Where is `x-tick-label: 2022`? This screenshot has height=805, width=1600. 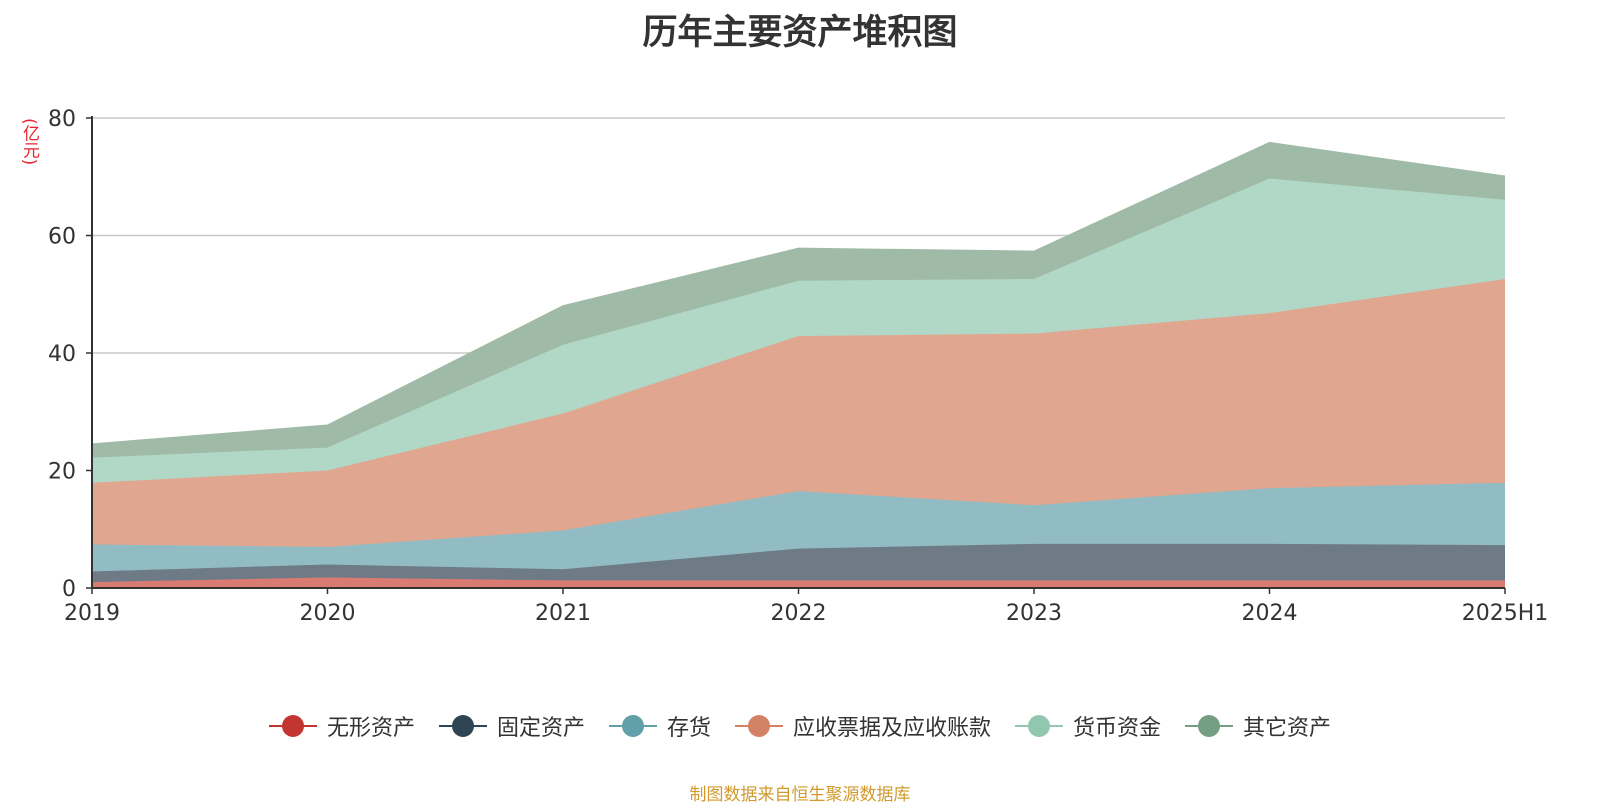 x-tick-label: 2022 is located at coordinates (799, 613).